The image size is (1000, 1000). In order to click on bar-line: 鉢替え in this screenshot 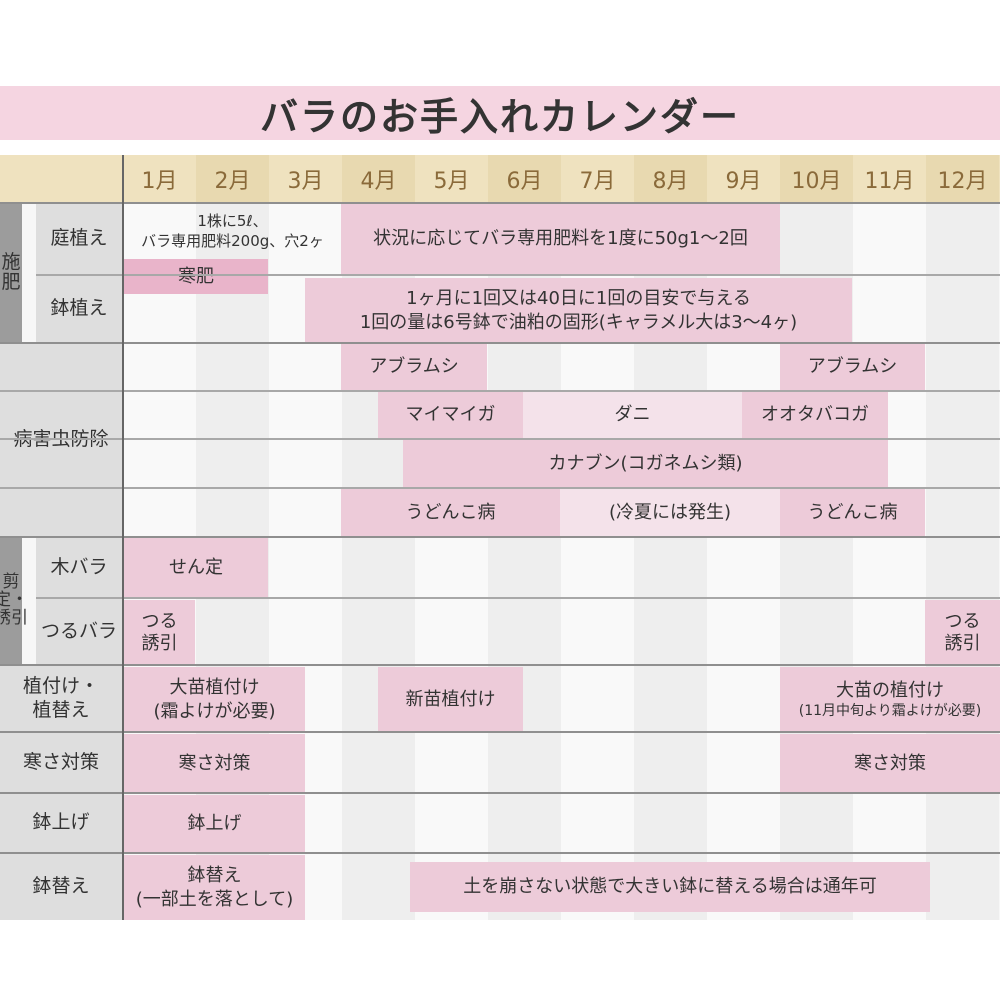, I will do `click(214, 876)`.